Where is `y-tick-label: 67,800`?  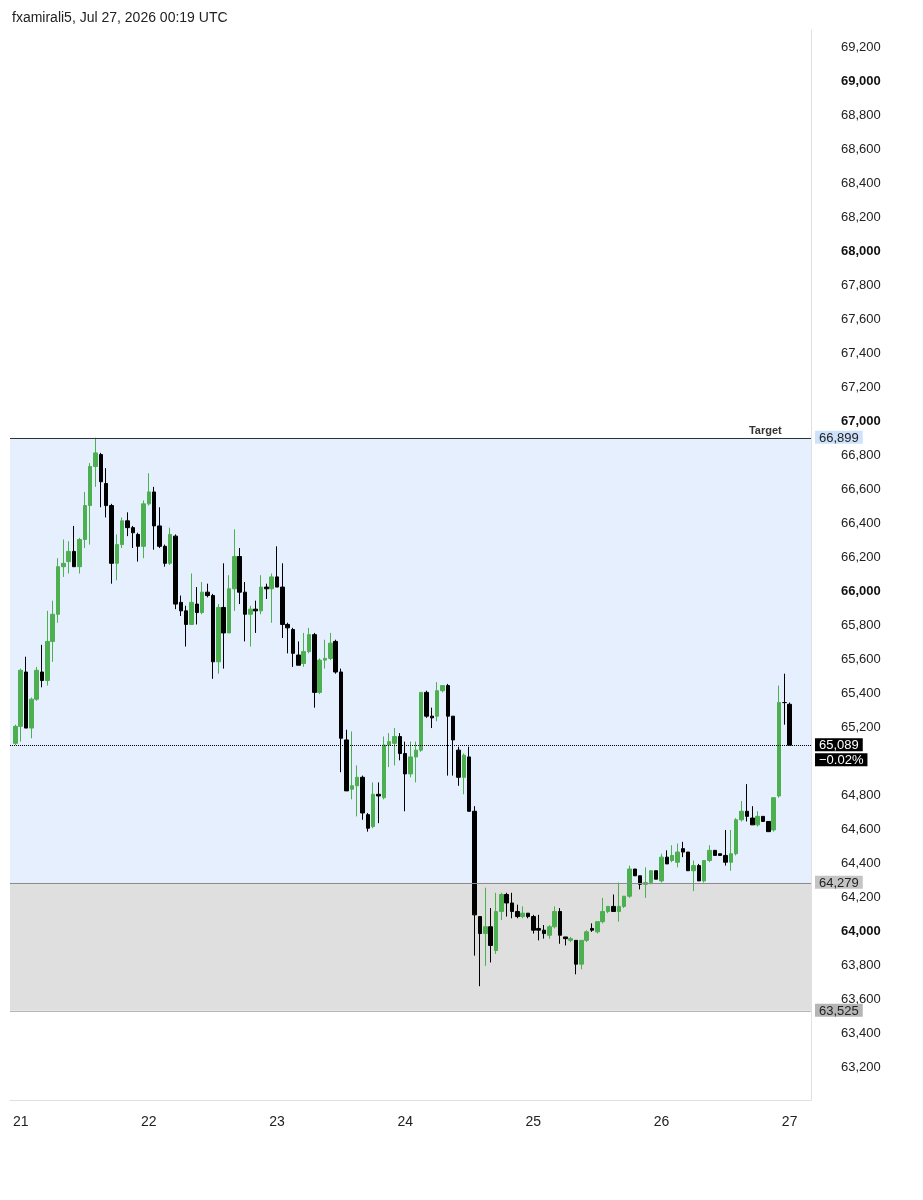 y-tick-label: 67,800 is located at coordinates (861, 285).